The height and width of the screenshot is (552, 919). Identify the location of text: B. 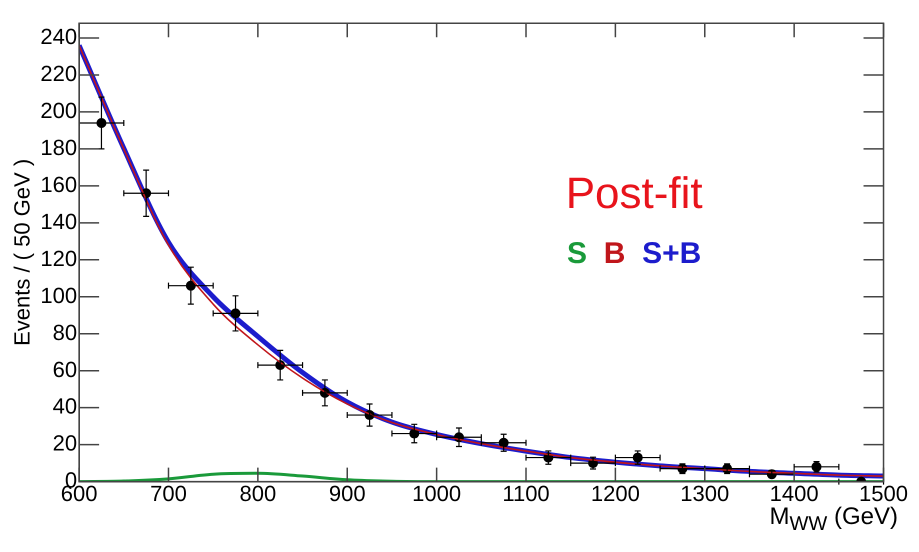
(615, 253).